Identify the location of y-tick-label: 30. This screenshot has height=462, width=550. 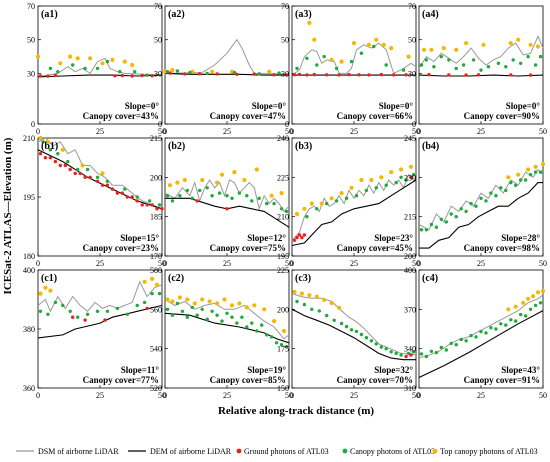
(158, 73).